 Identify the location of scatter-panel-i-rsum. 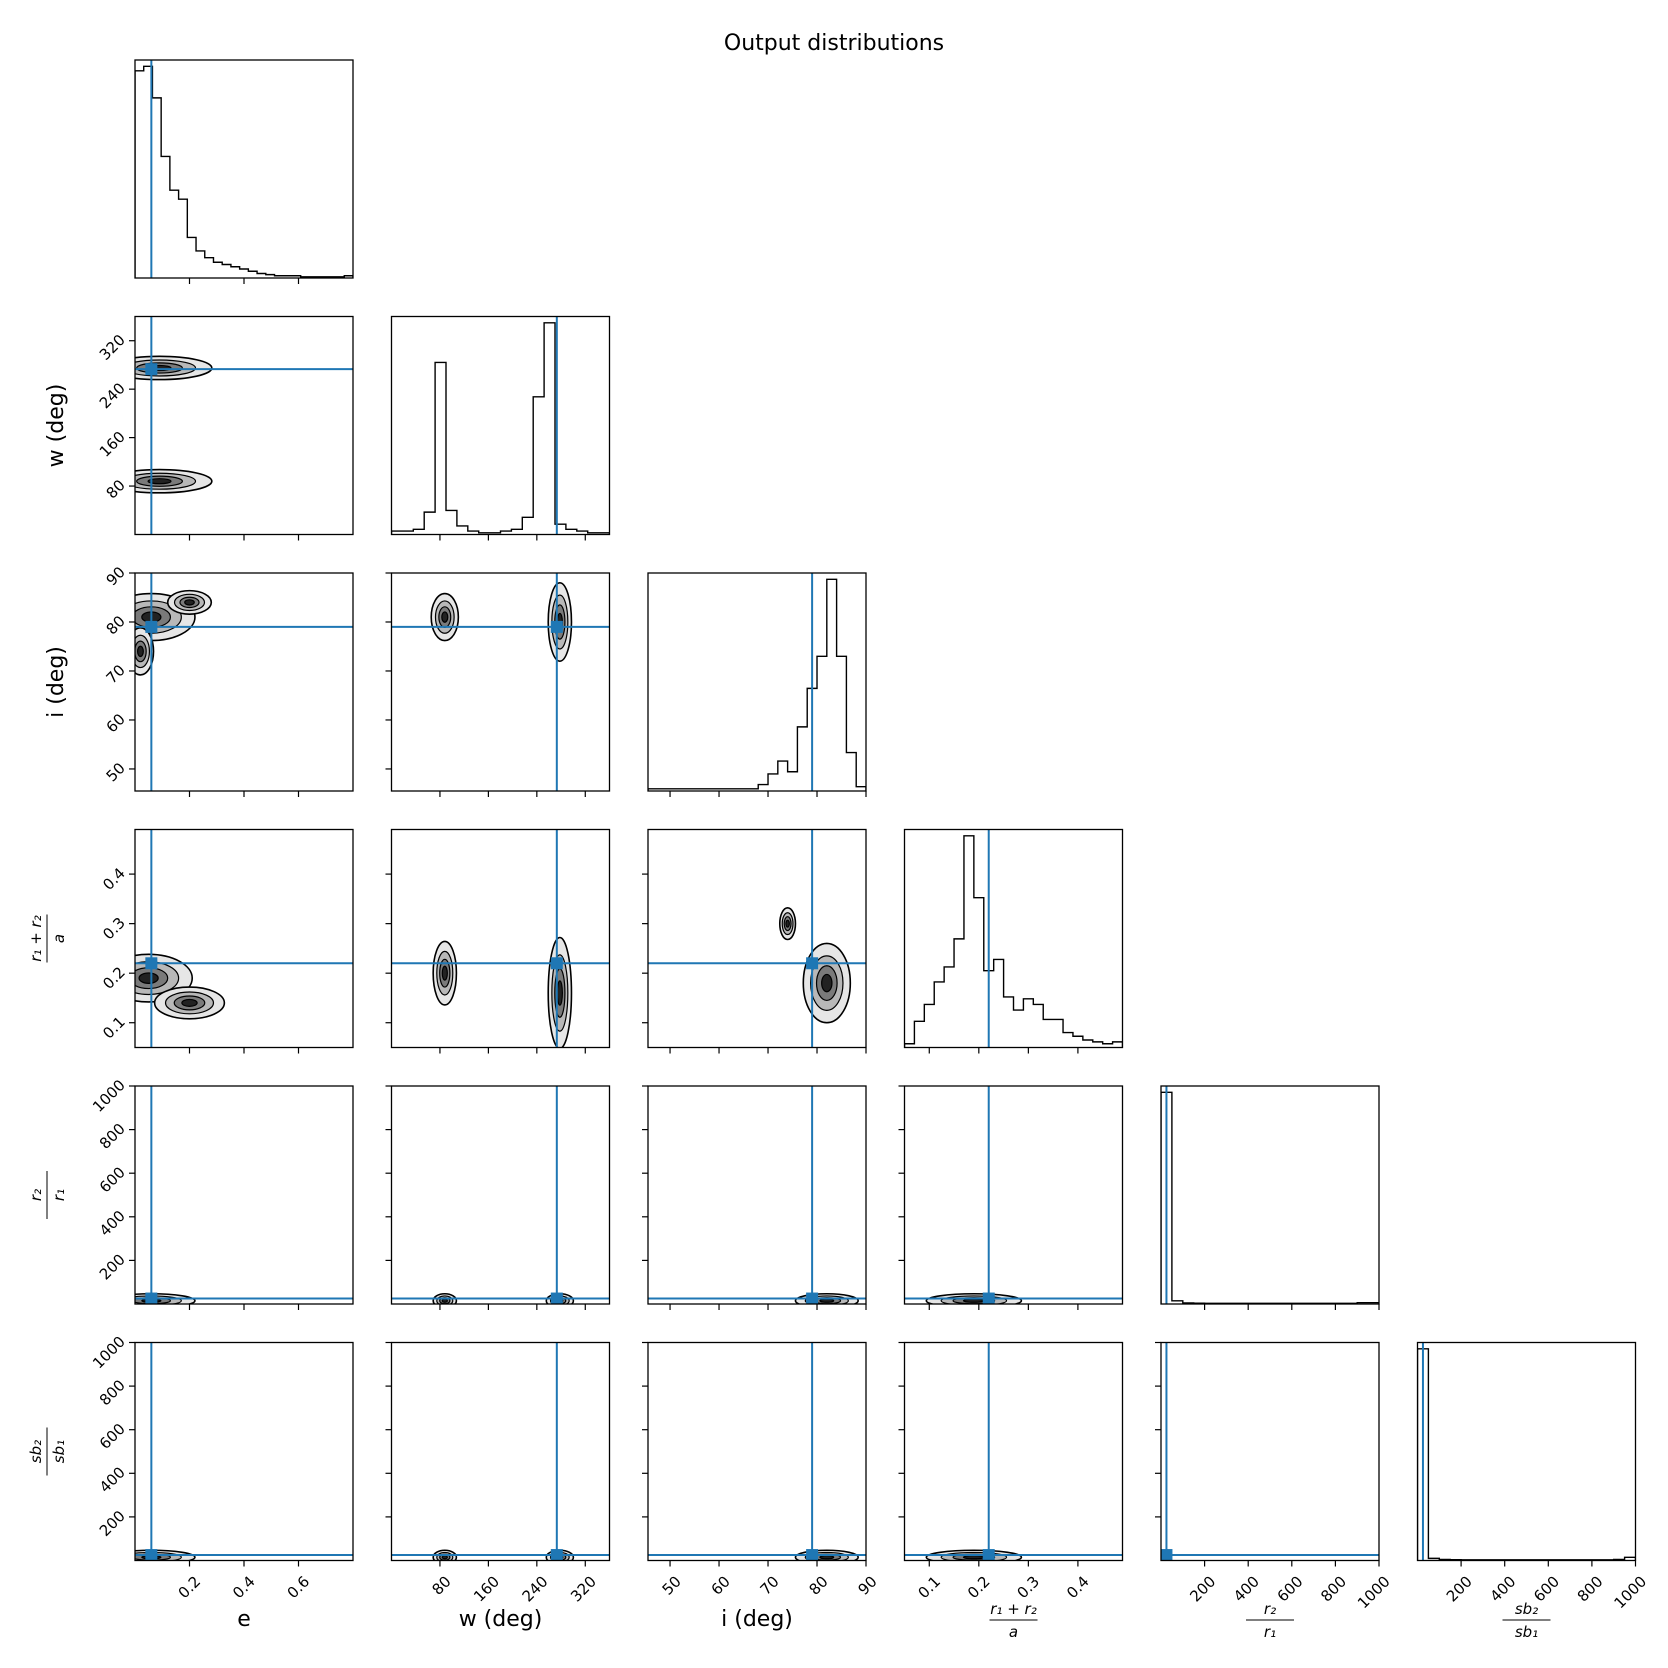
(754, 941).